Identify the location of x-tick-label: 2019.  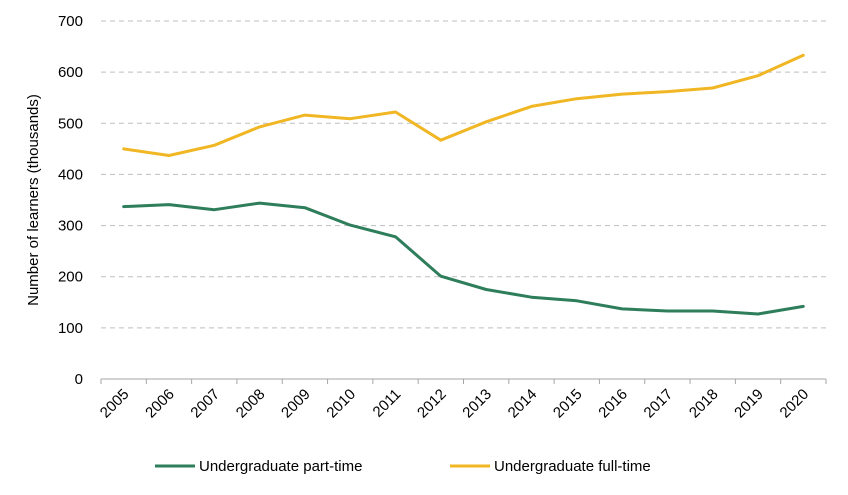
(749, 404).